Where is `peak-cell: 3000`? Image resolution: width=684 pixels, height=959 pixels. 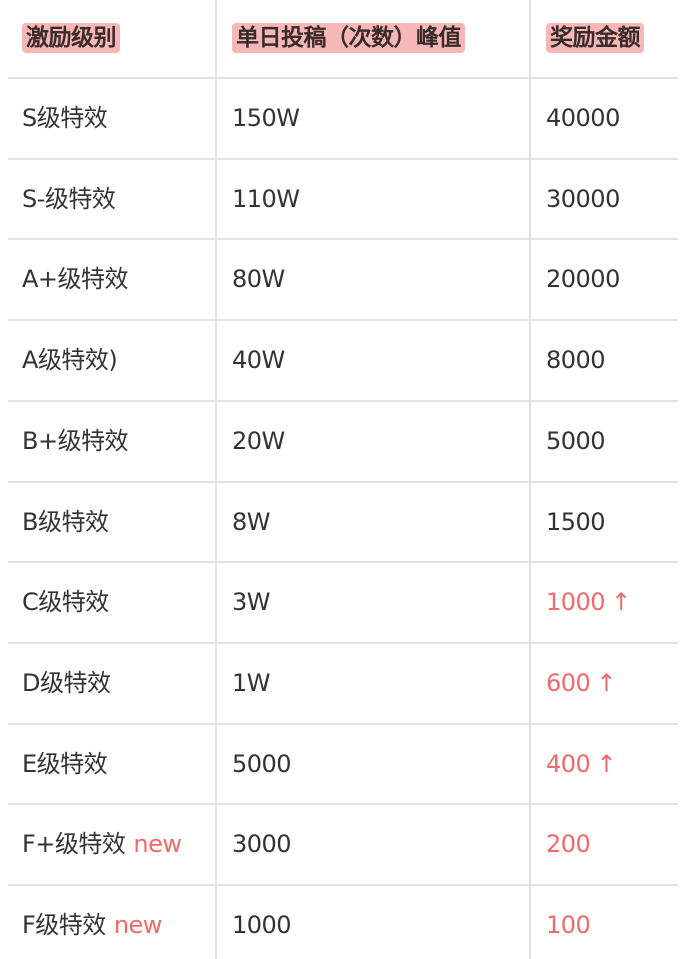 peak-cell: 3000 is located at coordinates (262, 844).